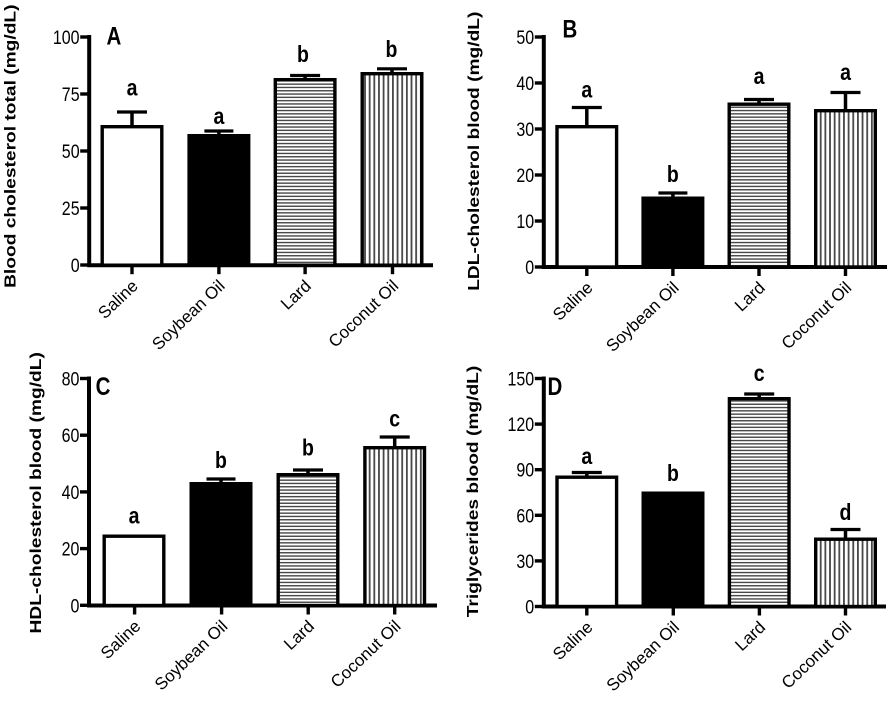  What do you see at coordinates (521, 425) in the screenshot?
I see `svg-text: 120` at bounding box center [521, 425].